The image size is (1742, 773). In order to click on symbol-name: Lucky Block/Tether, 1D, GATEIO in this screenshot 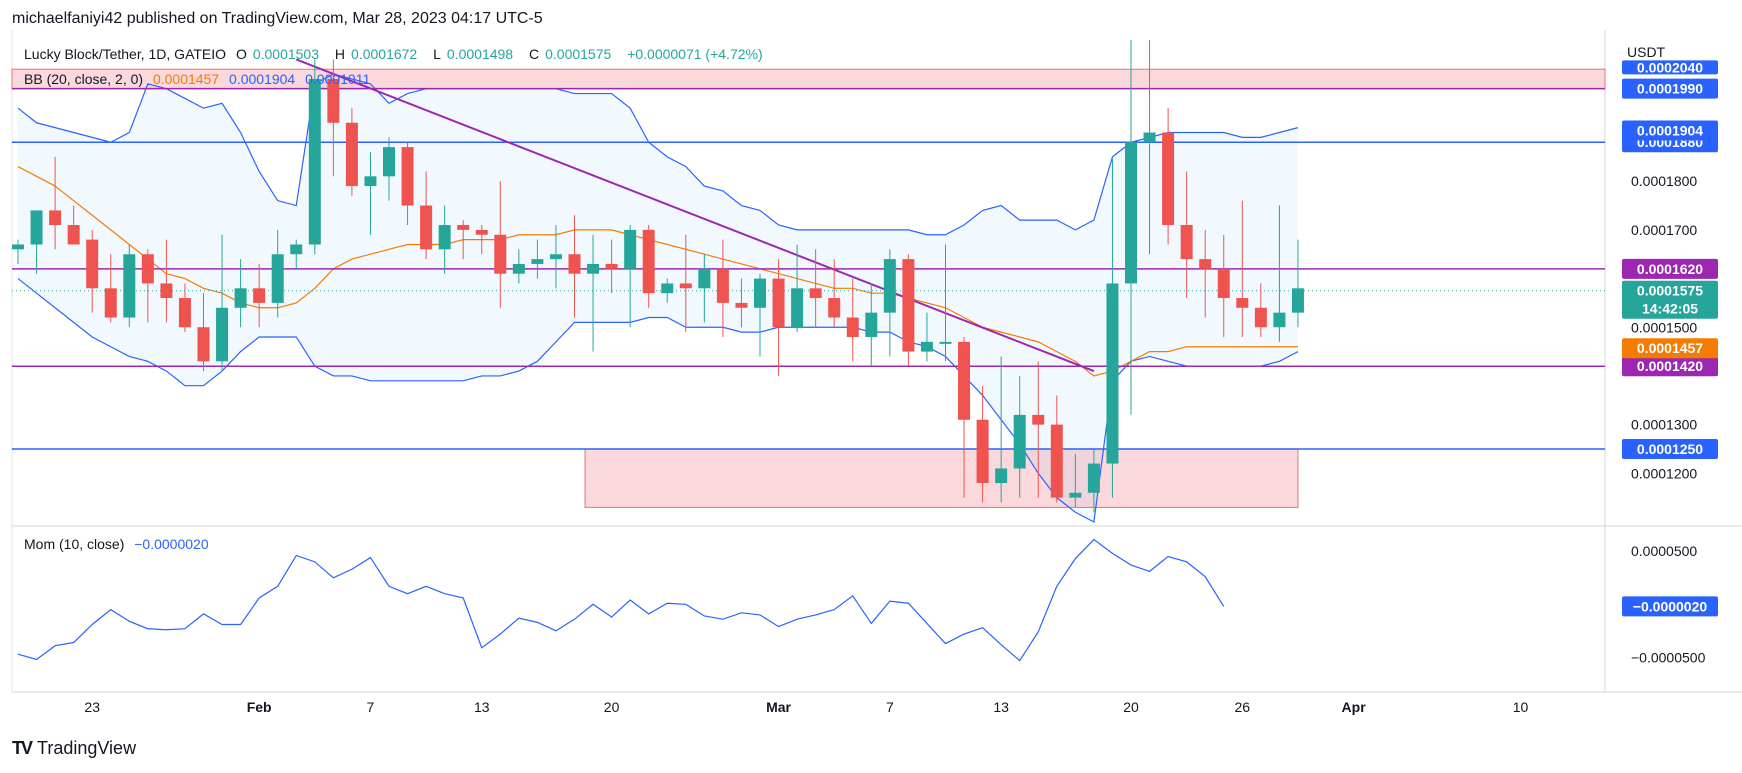, I will do `click(125, 54)`.